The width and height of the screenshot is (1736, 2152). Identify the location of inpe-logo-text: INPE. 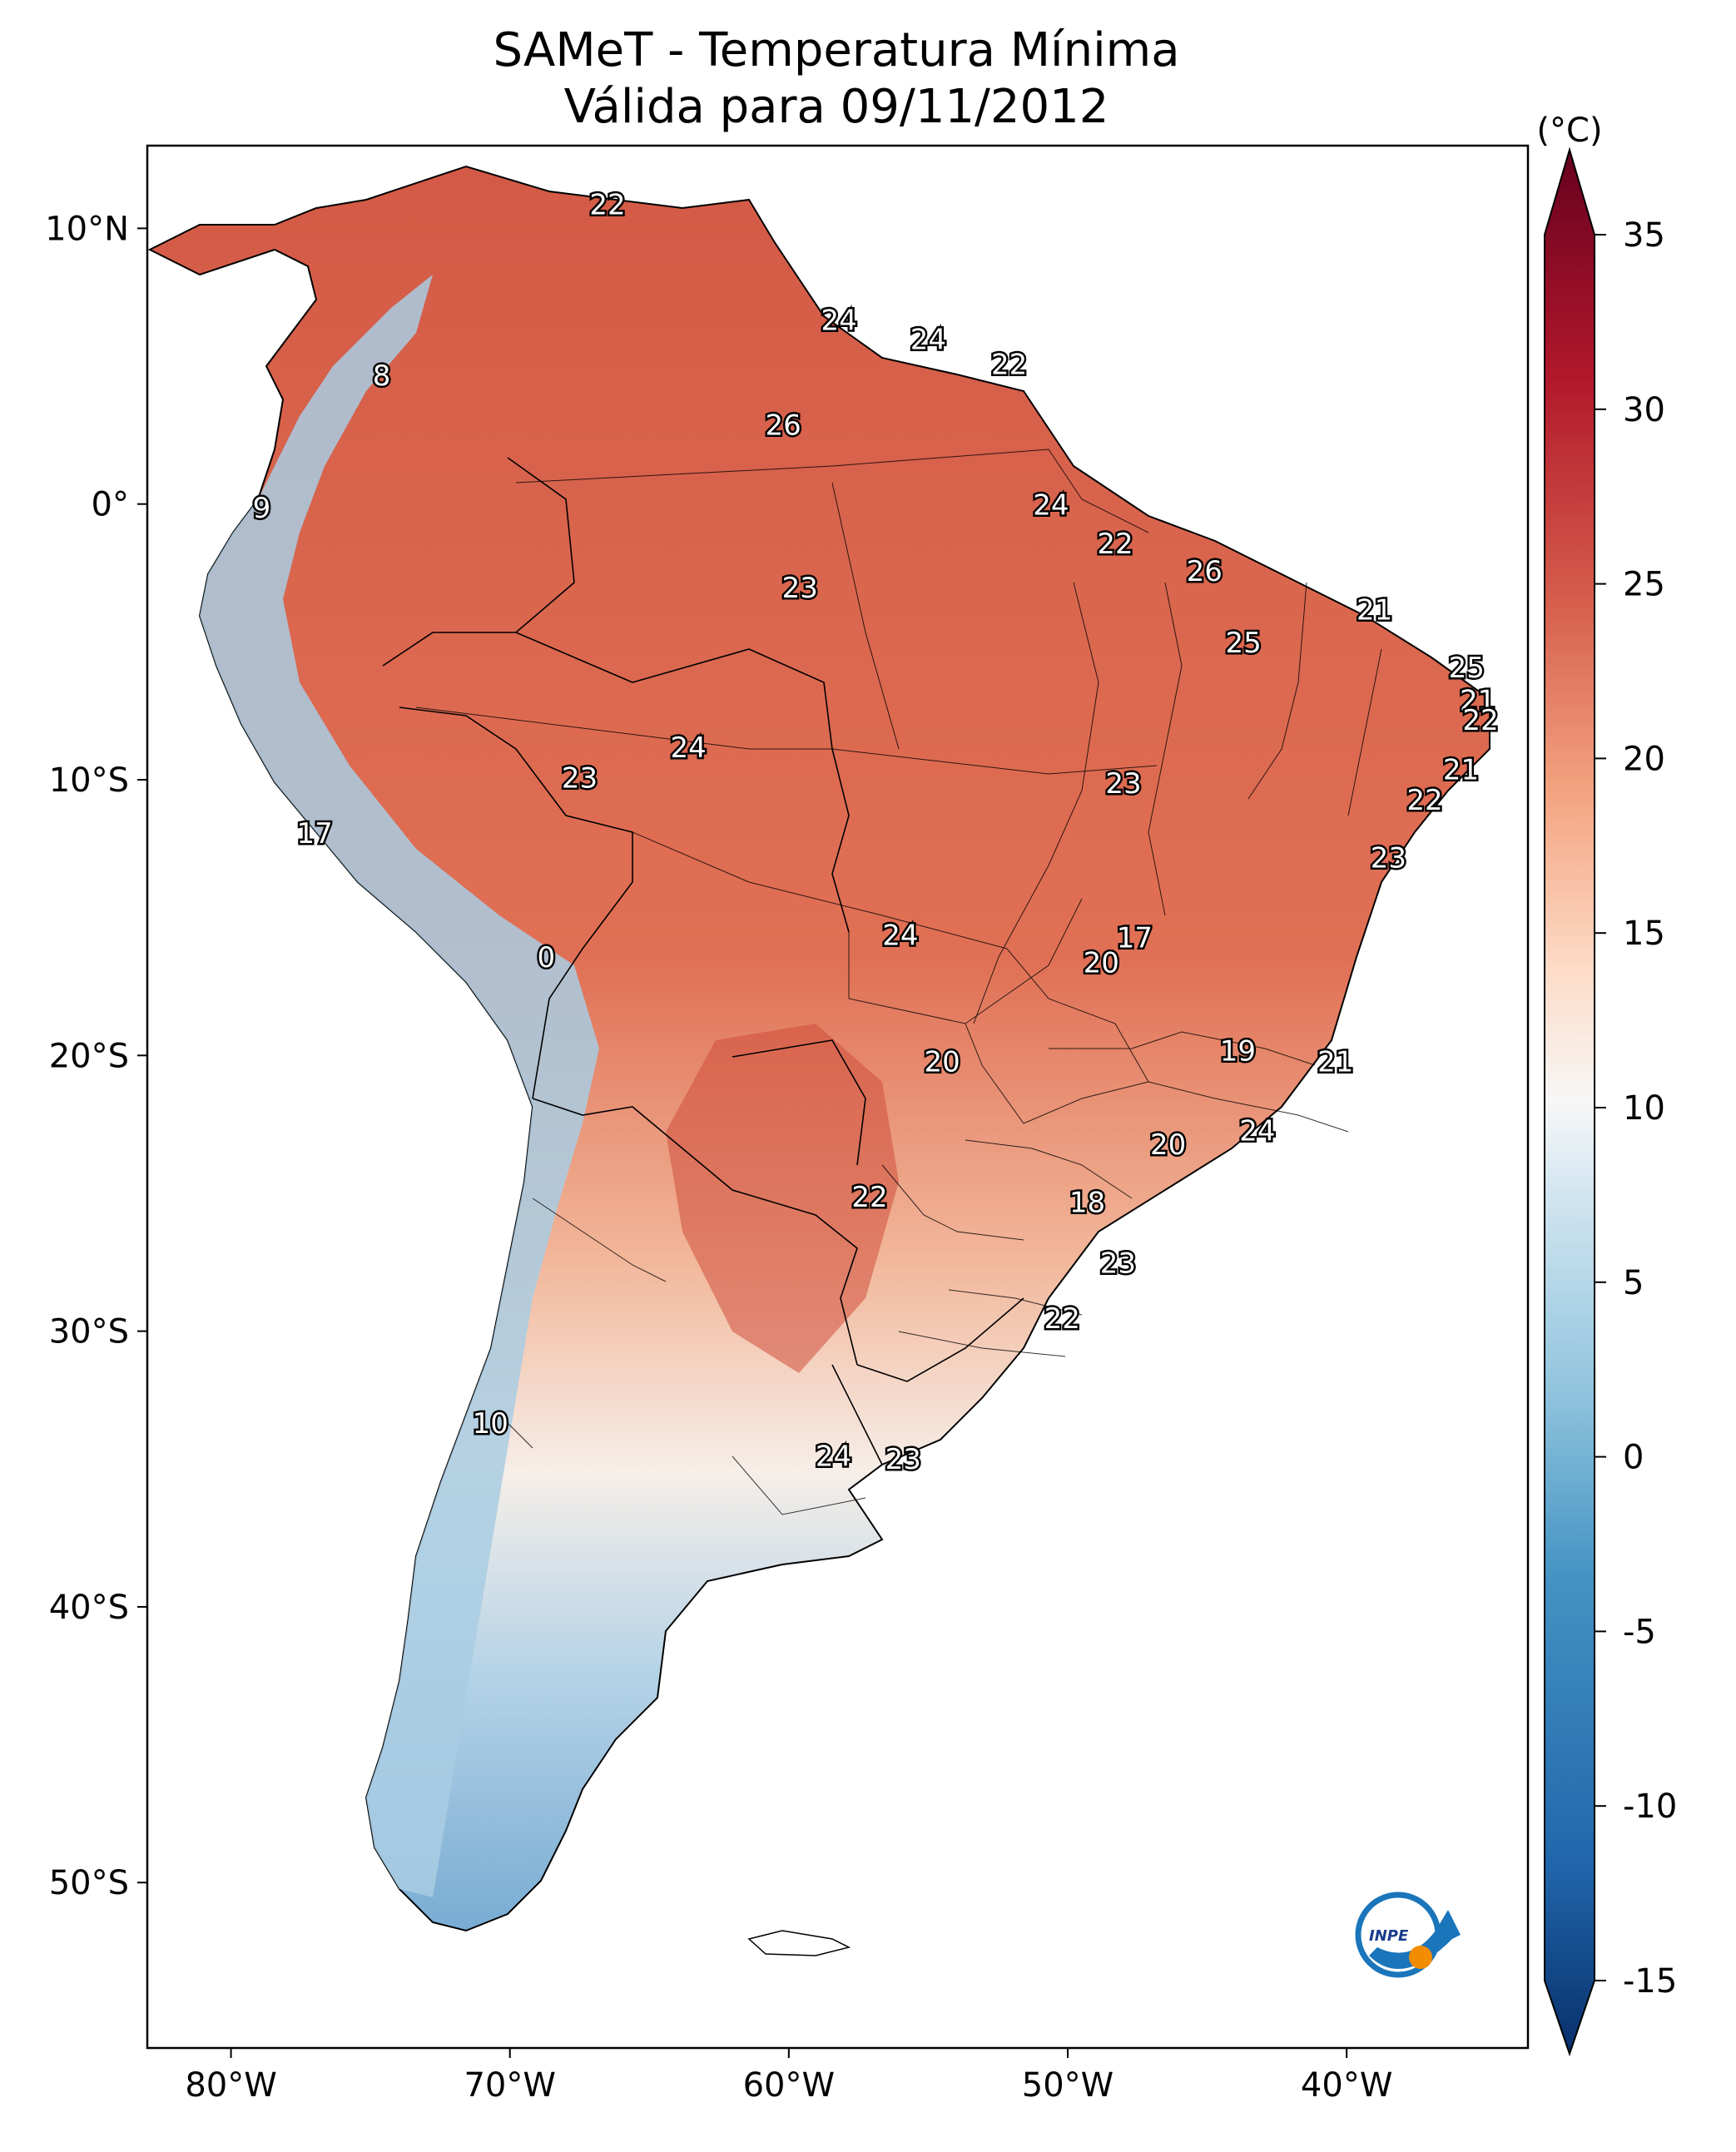
(1389, 1936).